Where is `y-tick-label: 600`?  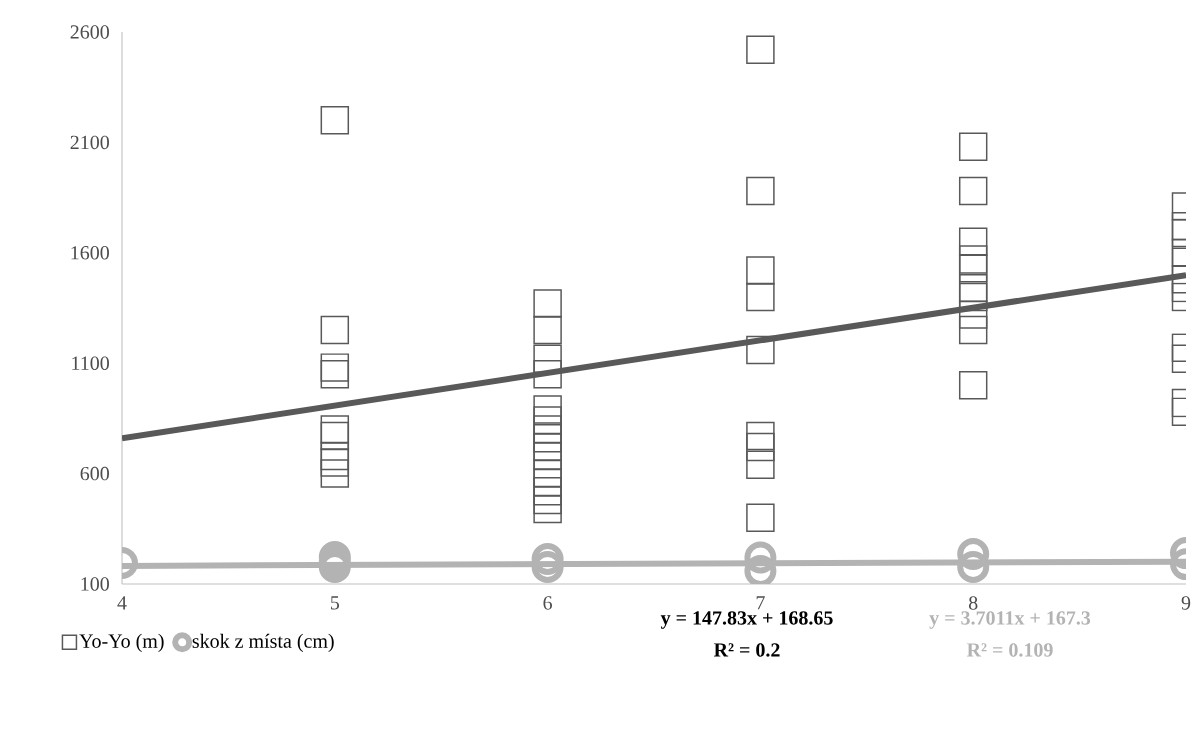 y-tick-label: 600 is located at coordinates (94, 473).